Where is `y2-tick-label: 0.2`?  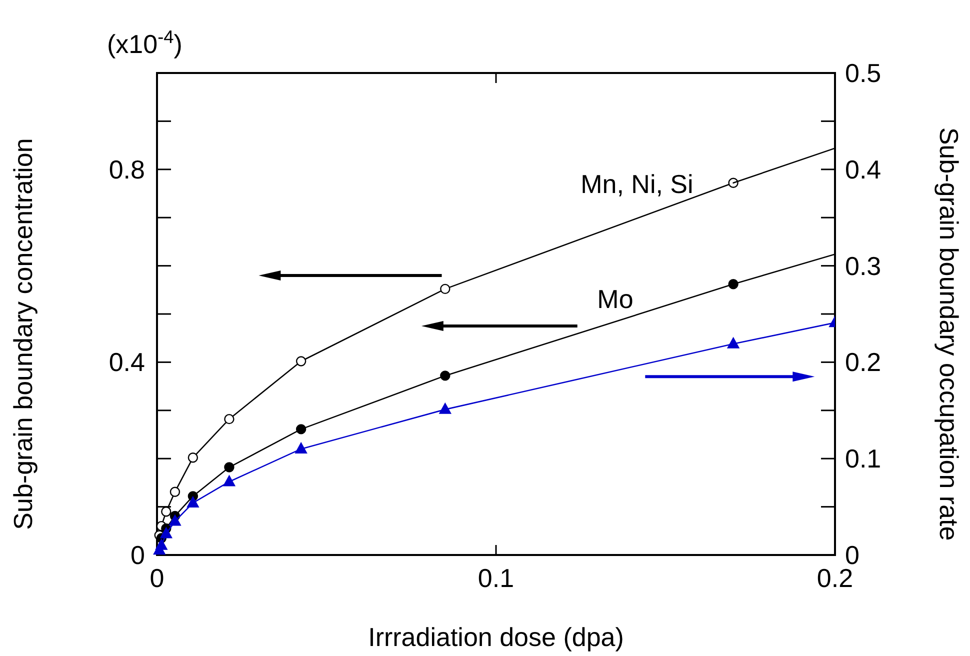 y2-tick-label: 0.2 is located at coordinates (863, 362).